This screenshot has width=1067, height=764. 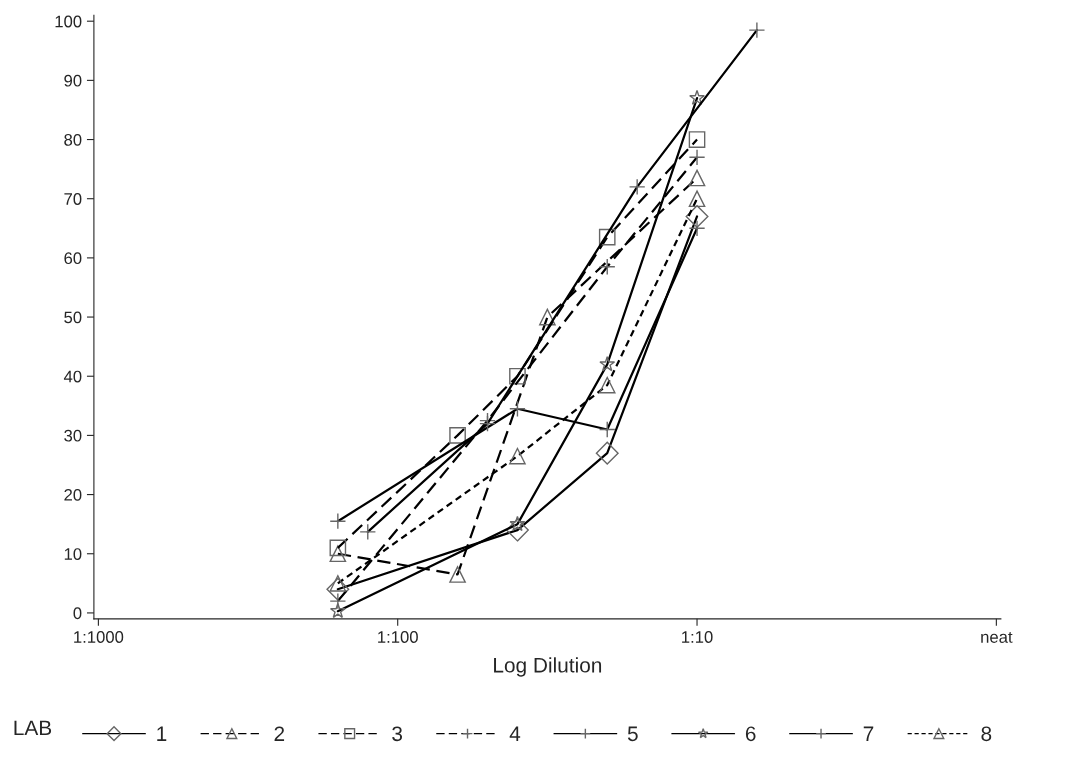 I want to click on legend-label: 7, so click(x=868, y=733).